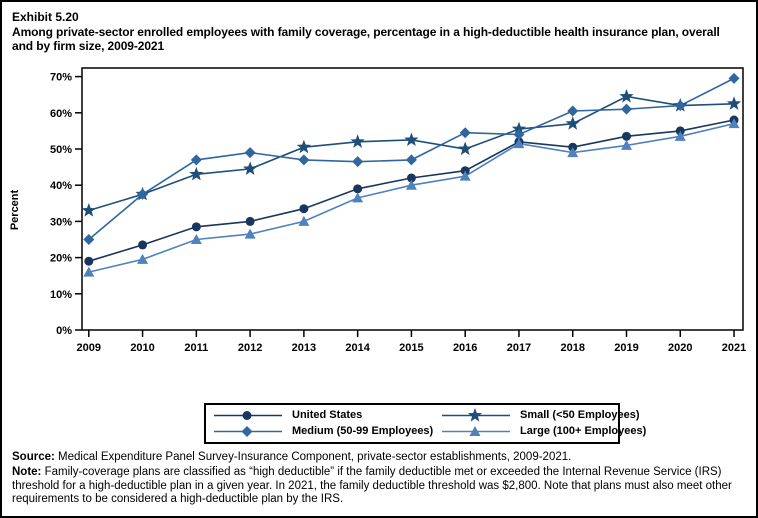 The image size is (758, 518). Describe the element at coordinates (61, 259) in the screenshot. I see `svg-text: 20%` at that location.